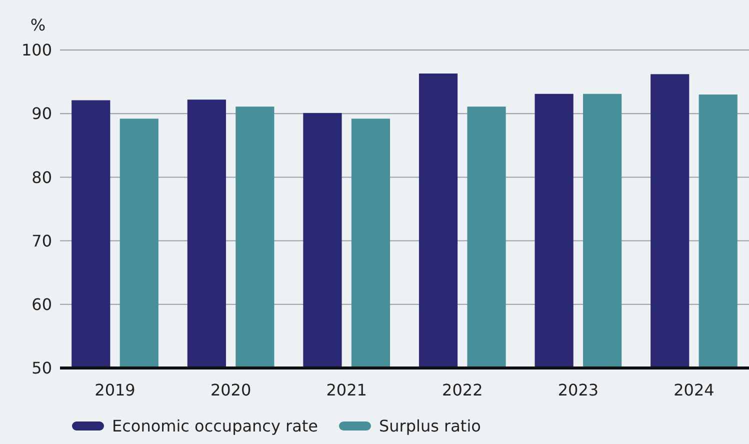  What do you see at coordinates (42, 177) in the screenshot?
I see `y-tick-label: 80` at bounding box center [42, 177].